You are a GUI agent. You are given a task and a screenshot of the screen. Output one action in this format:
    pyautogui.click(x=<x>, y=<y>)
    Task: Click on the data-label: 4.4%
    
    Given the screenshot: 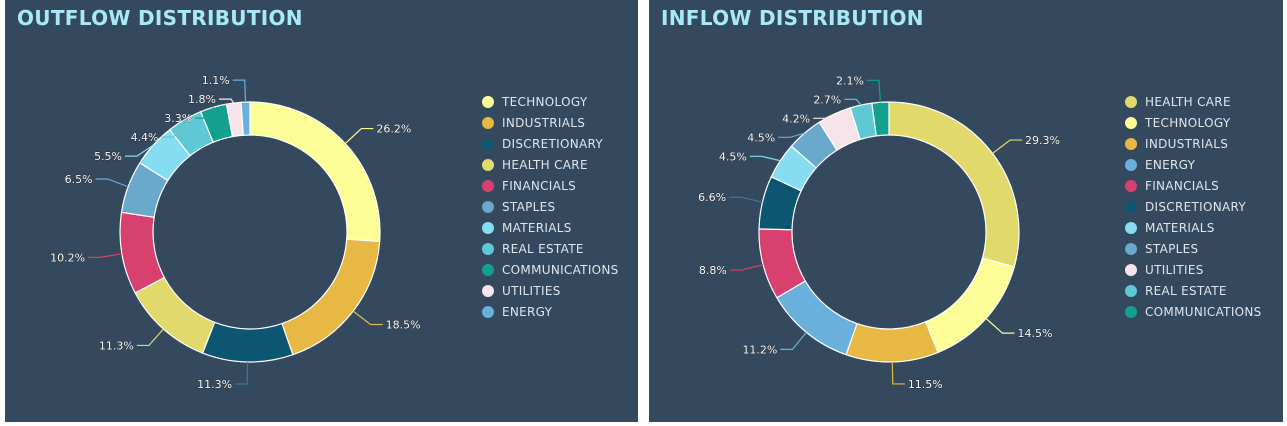 What is the action you would take?
    pyautogui.click(x=145, y=137)
    